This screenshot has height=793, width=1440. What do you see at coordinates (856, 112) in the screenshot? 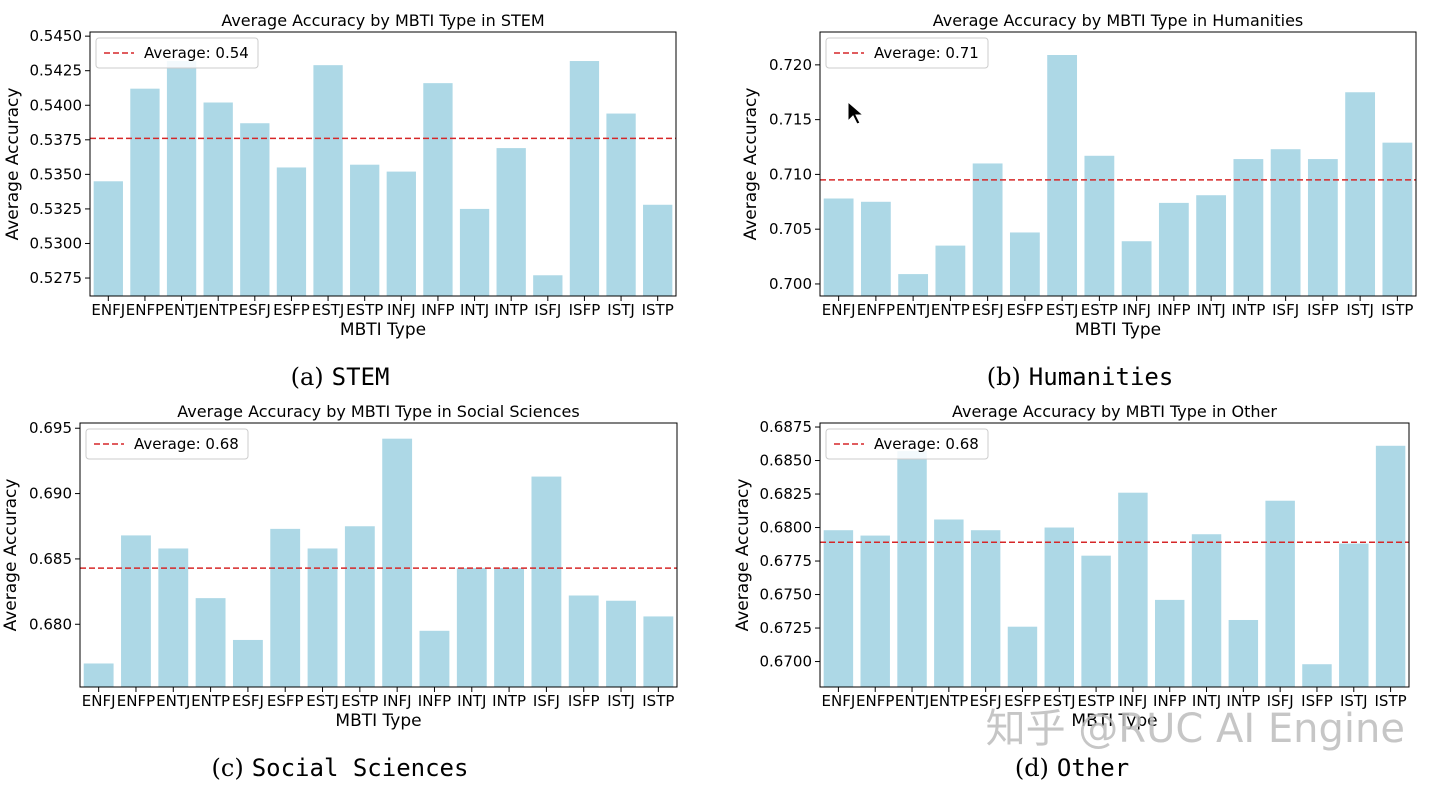
I see `mouse-cursor-icon` at bounding box center [856, 112].